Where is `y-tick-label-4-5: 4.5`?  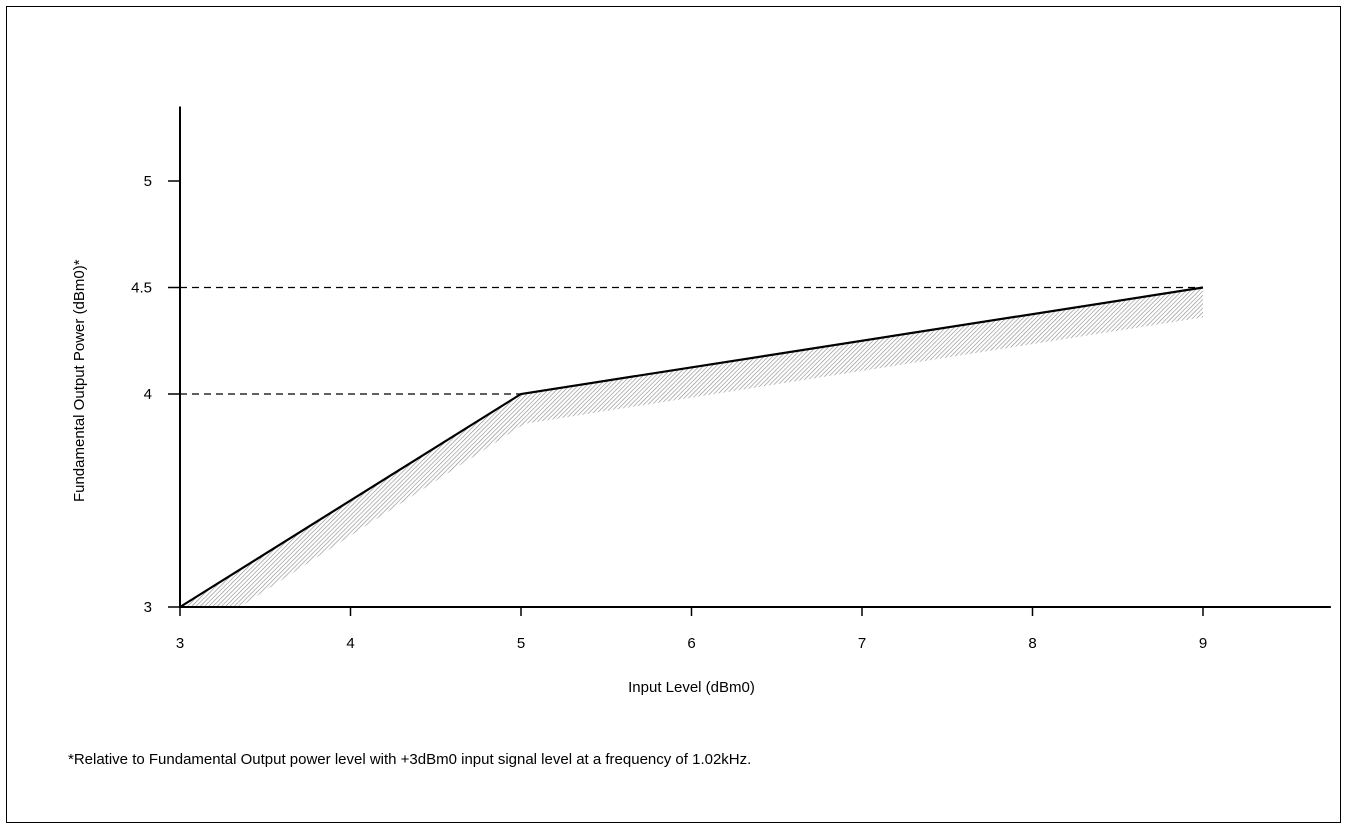
y-tick-label-4-5: 4.5 is located at coordinates (141, 288).